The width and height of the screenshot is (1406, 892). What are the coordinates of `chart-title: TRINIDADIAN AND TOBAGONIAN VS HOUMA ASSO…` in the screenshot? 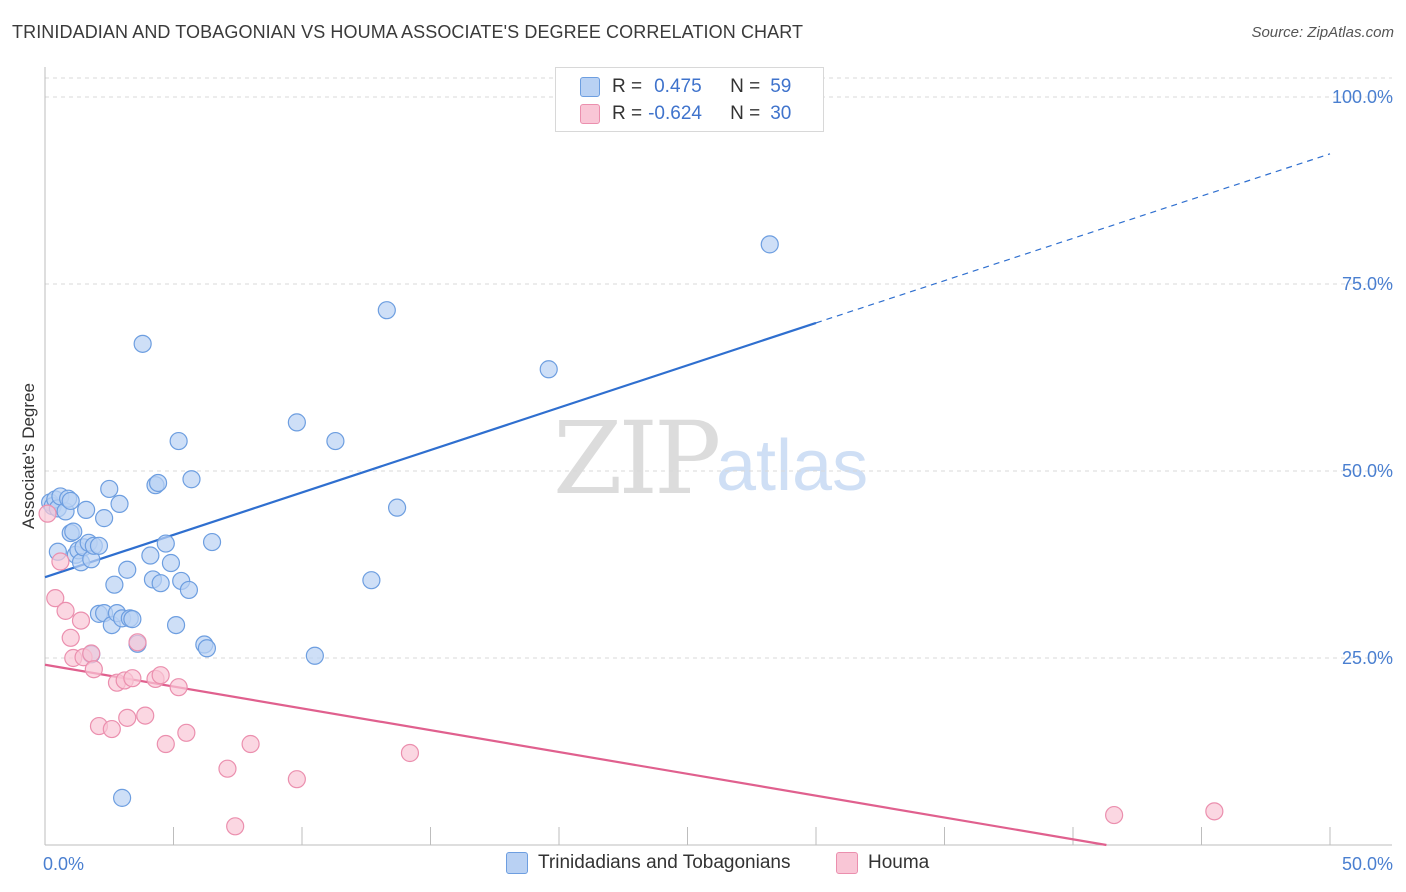 It's located at (408, 32).